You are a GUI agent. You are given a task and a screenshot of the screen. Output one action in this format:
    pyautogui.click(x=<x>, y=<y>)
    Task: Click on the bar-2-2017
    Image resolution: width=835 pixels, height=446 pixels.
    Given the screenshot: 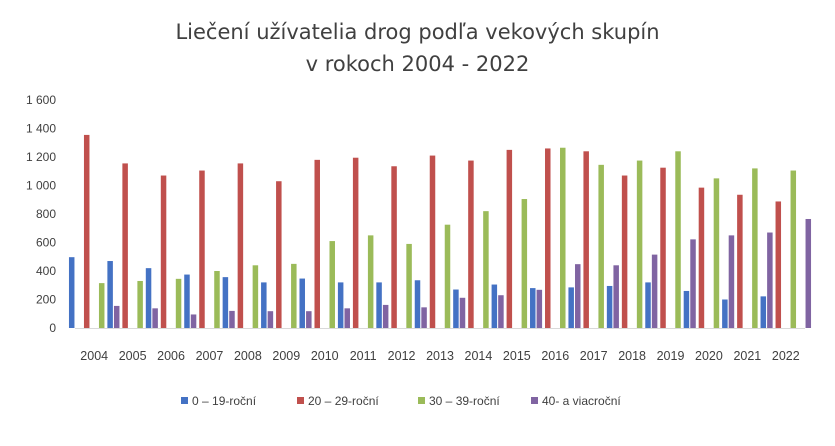 What is the action you would take?
    pyautogui.click(x=586, y=239)
    